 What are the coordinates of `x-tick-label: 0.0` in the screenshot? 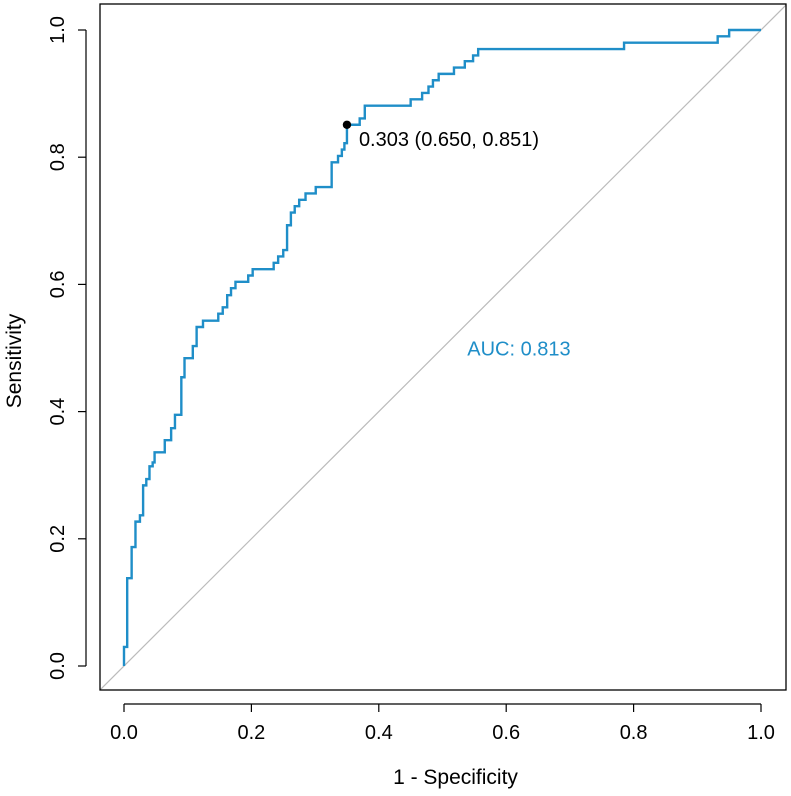 It's located at (124, 733).